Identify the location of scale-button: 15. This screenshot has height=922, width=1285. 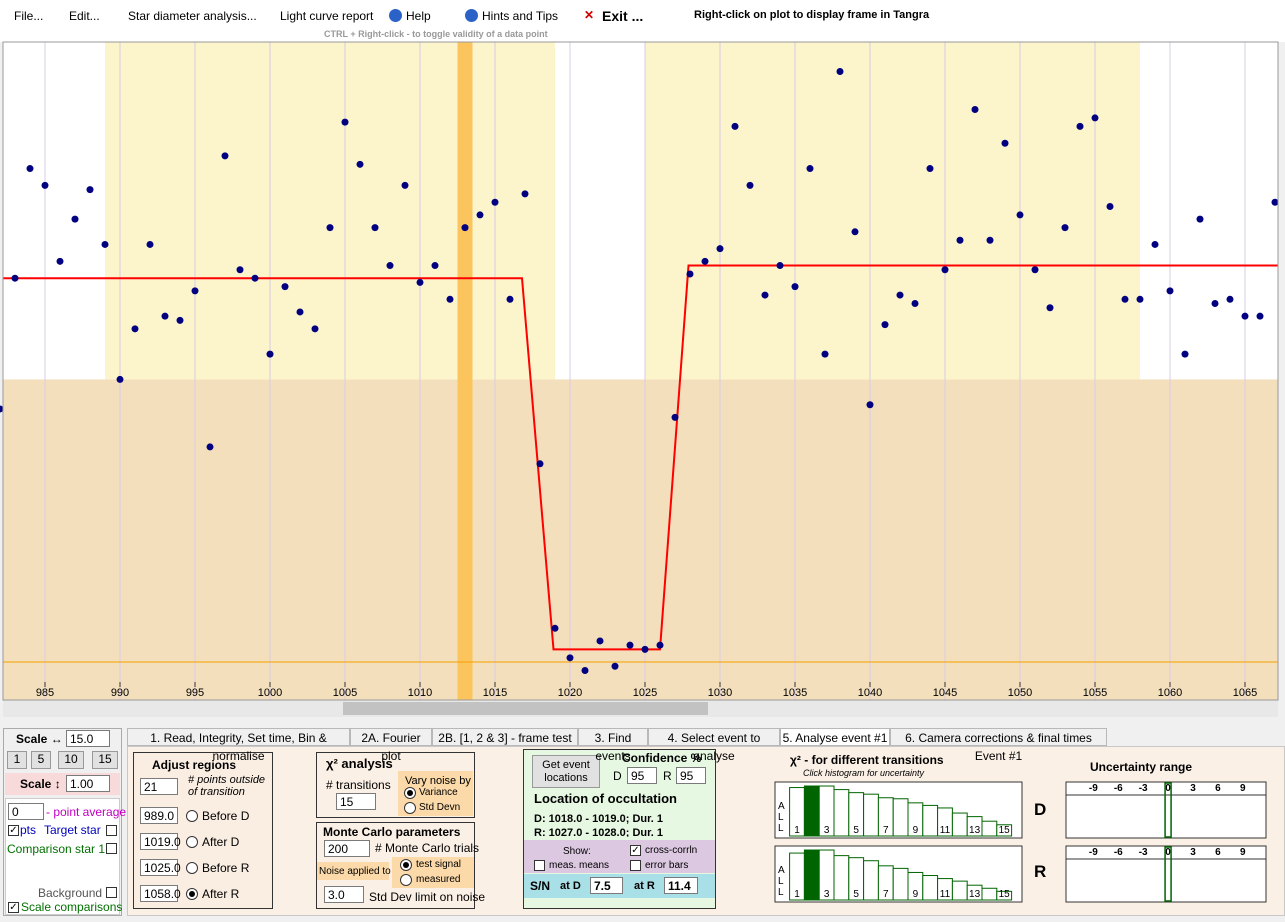
(105, 760).